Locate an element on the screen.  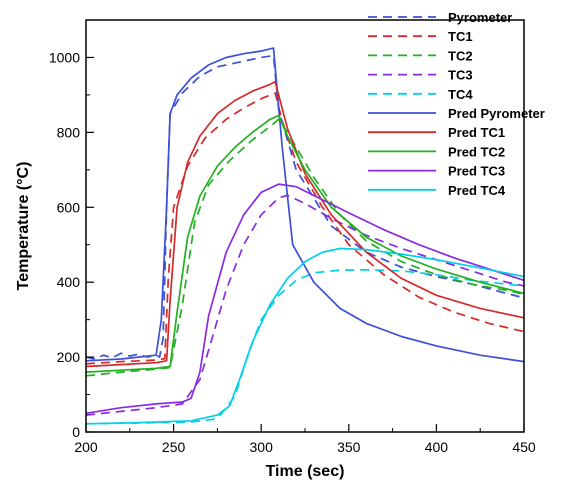
legend-label: Pred TC4 is located at coordinates (477, 190).